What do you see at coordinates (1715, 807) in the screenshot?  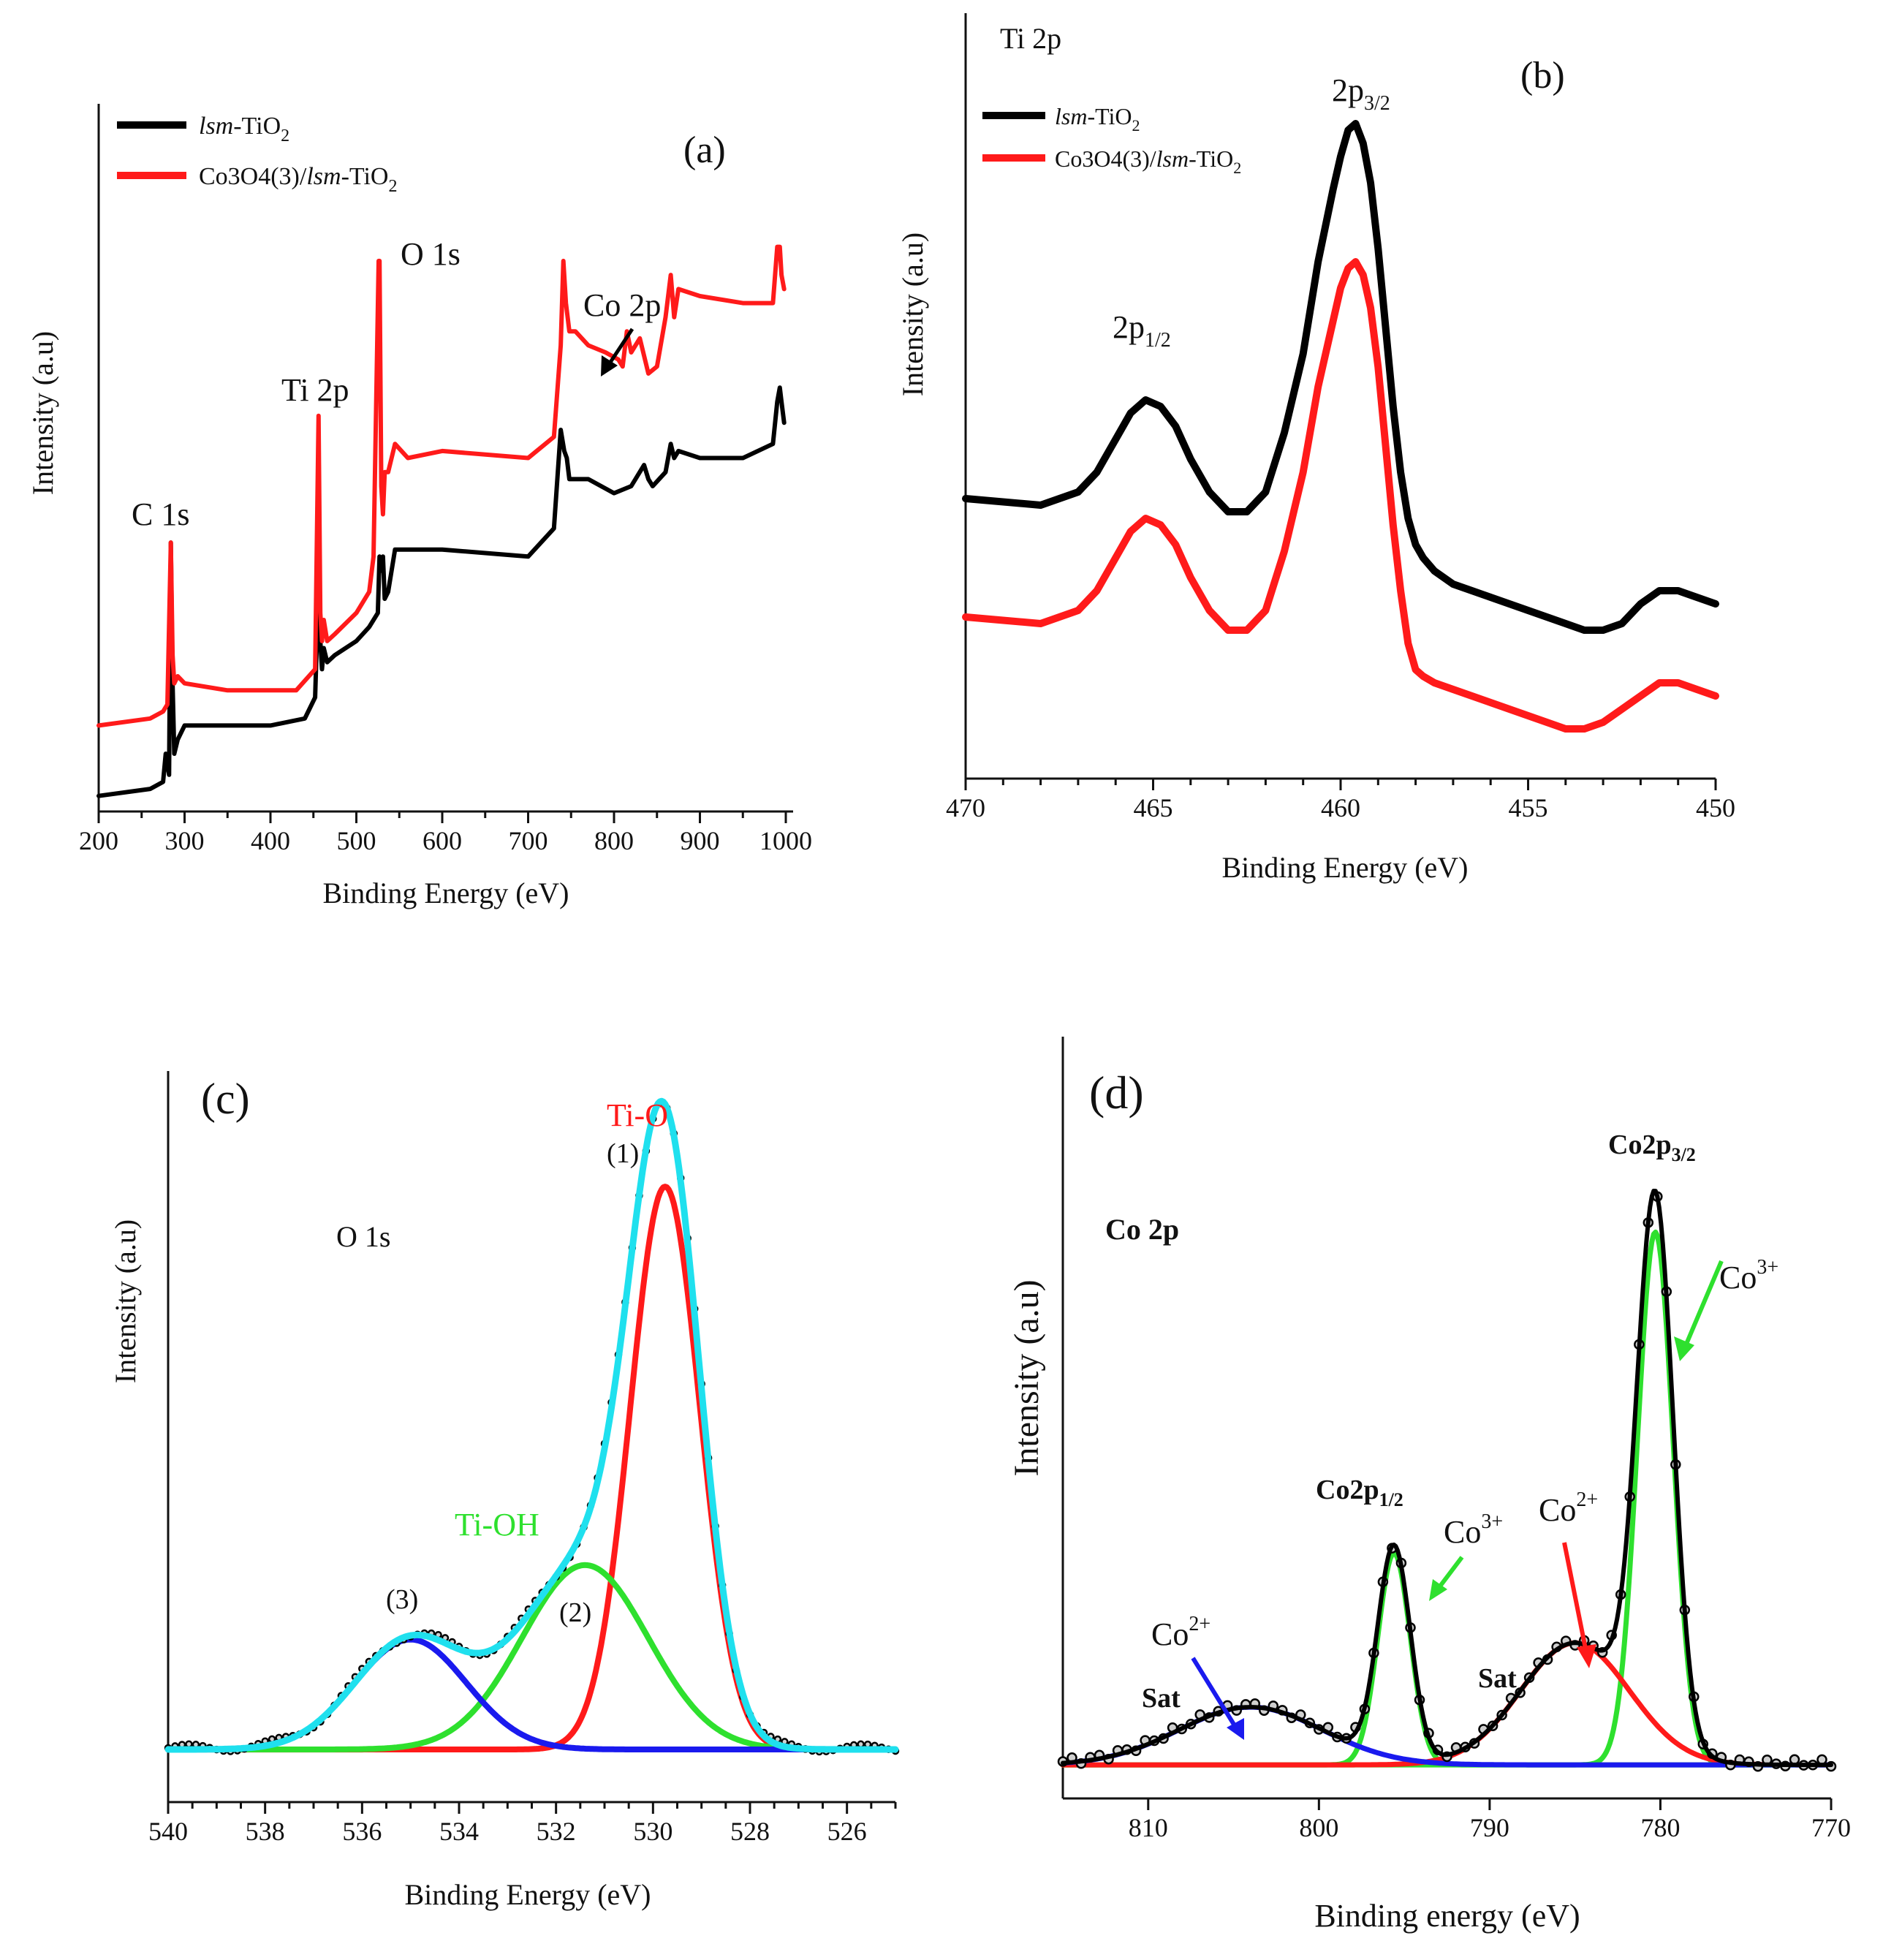 I see `x-tick-label: 450` at bounding box center [1715, 807].